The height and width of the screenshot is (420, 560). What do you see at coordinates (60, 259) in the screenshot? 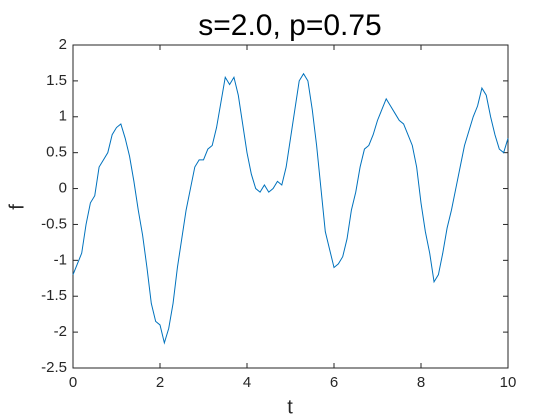
I see `y-tick-label: -1` at bounding box center [60, 259].